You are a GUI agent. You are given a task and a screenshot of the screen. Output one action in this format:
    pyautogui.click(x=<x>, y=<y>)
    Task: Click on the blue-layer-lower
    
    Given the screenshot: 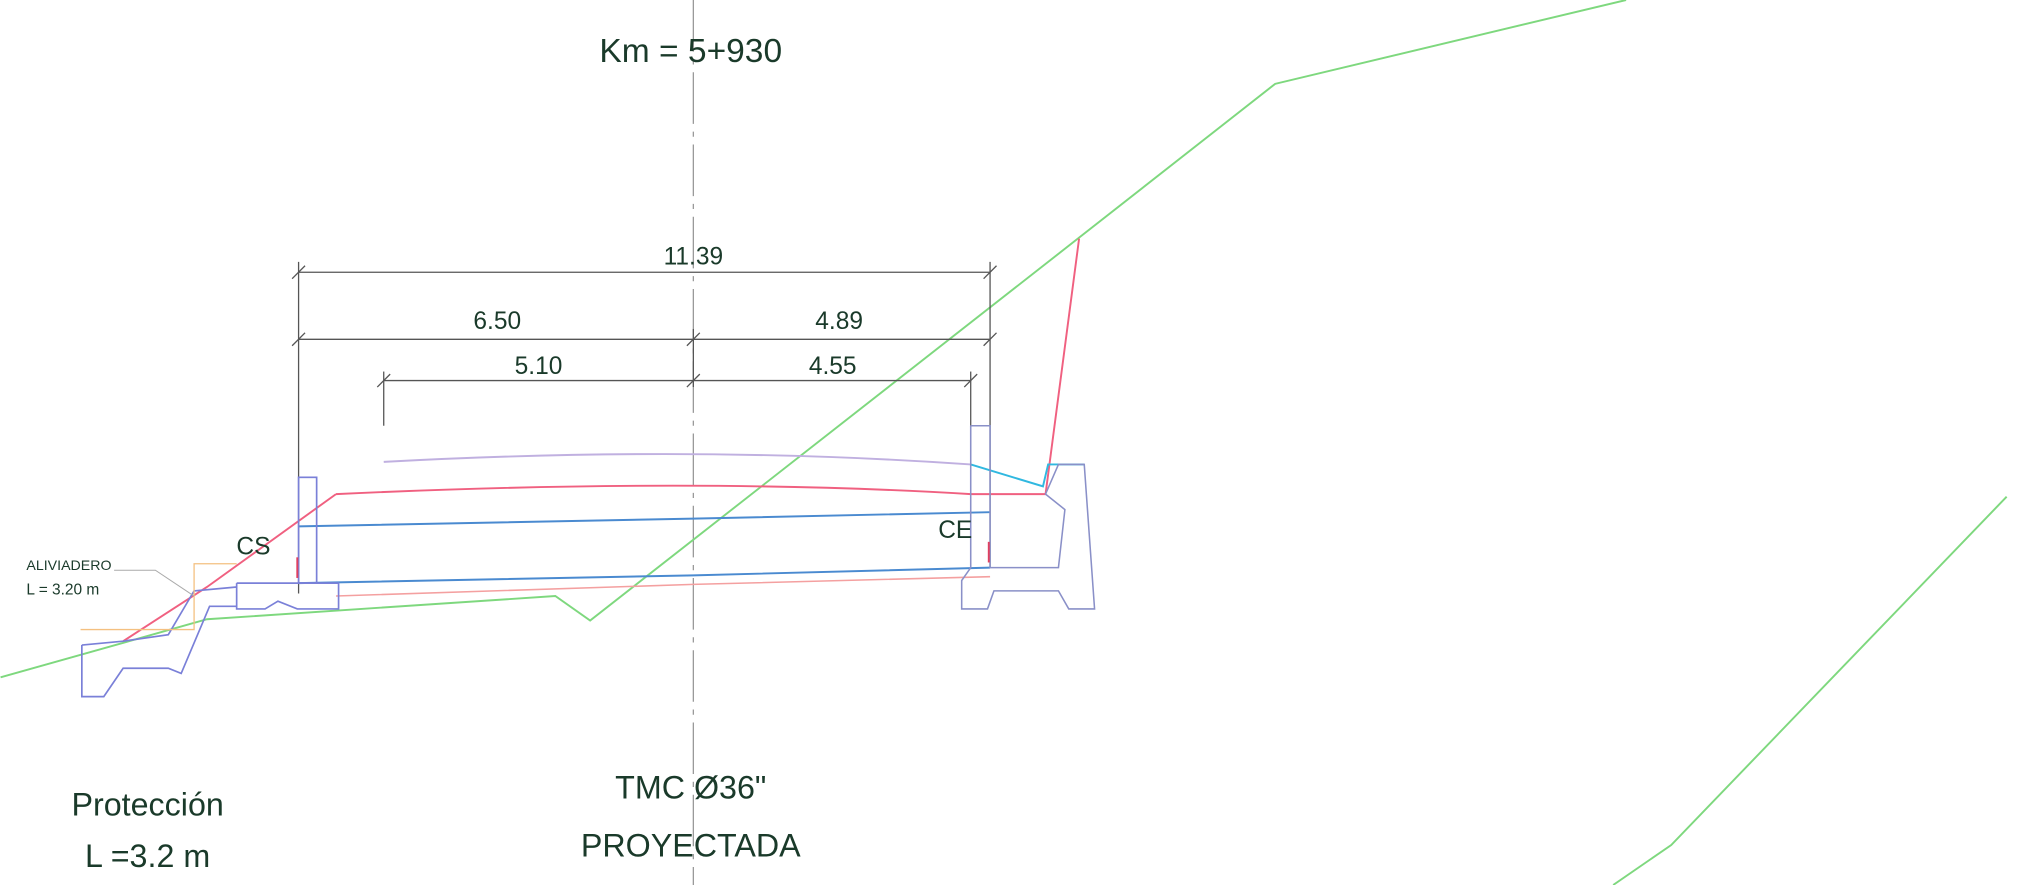 What is the action you would take?
    pyautogui.click(x=644, y=575)
    